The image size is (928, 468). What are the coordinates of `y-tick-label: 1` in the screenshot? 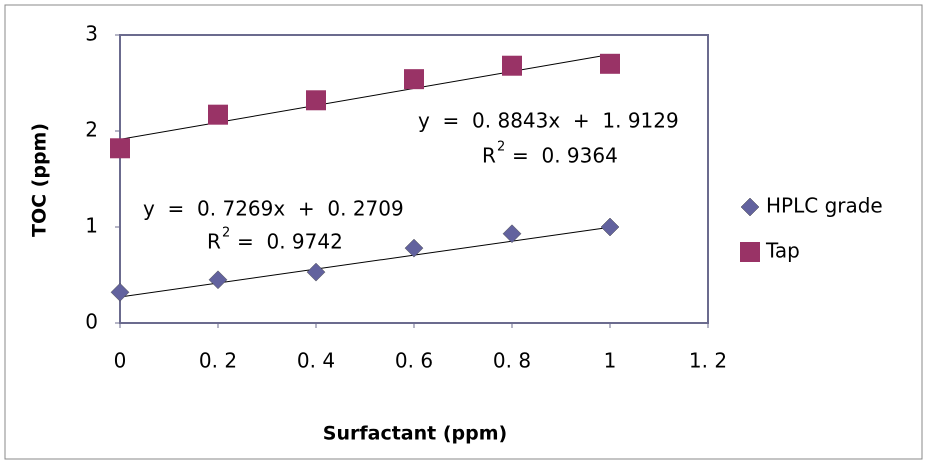 It's located at (91, 226).